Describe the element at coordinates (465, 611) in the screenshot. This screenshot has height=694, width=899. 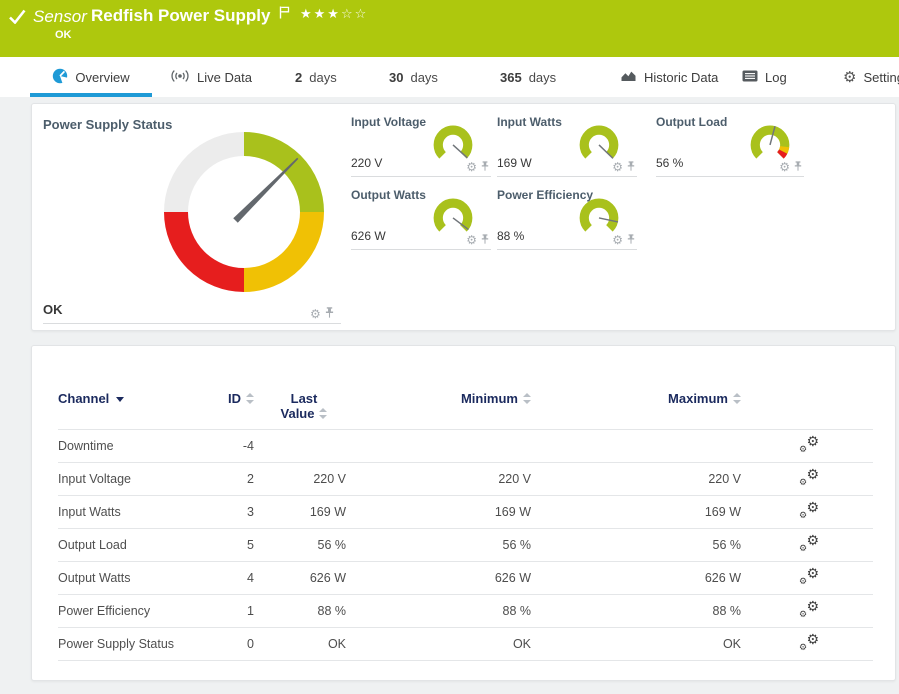
I see `table-row: Power Efficiency 1 88 % 88 % 88 % ⚙ ⚙` at that location.